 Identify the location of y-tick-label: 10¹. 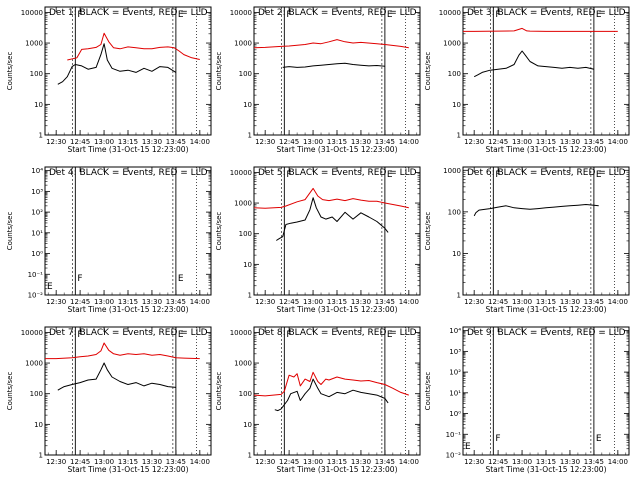
(455, 393).